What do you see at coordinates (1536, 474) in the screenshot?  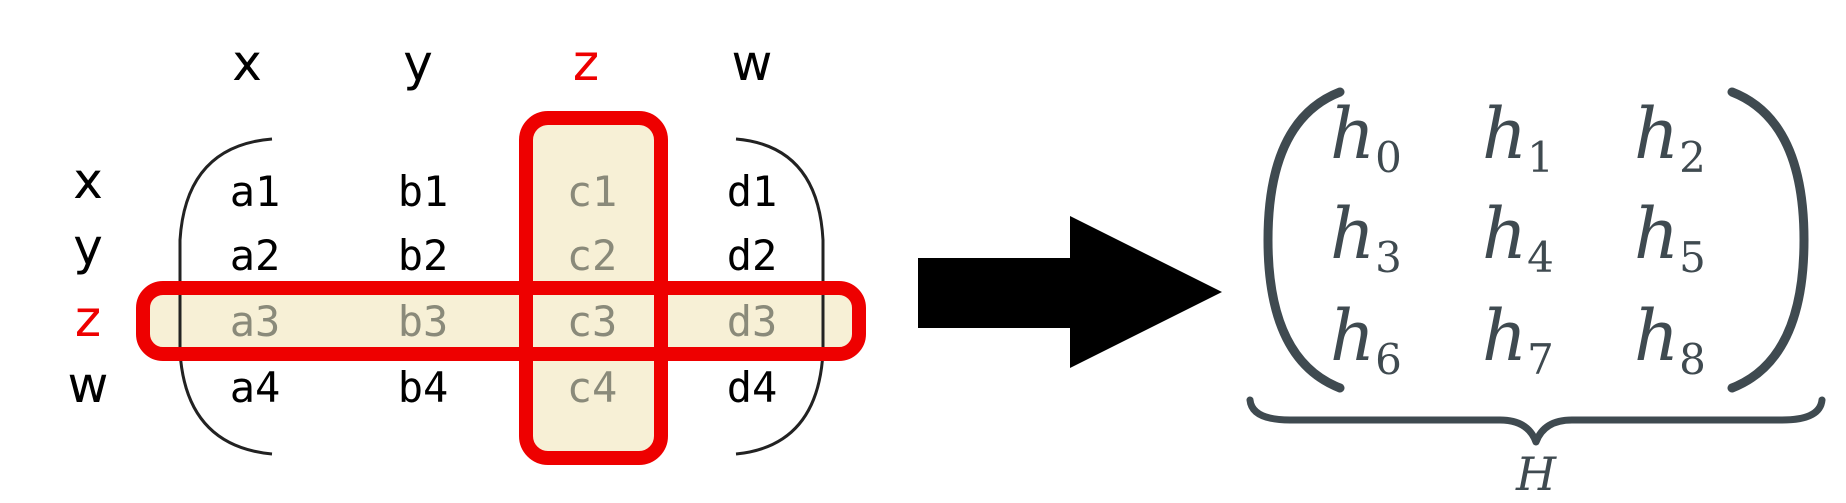 I see `underbrace-label: H` at bounding box center [1536, 474].